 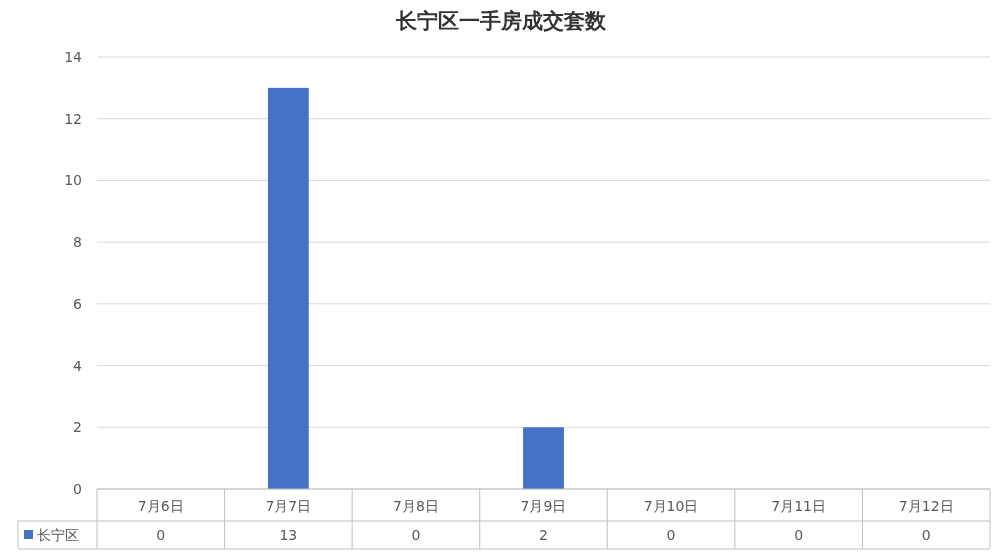 What do you see at coordinates (58, 535) in the screenshot?
I see `legend-label: 长宁区` at bounding box center [58, 535].